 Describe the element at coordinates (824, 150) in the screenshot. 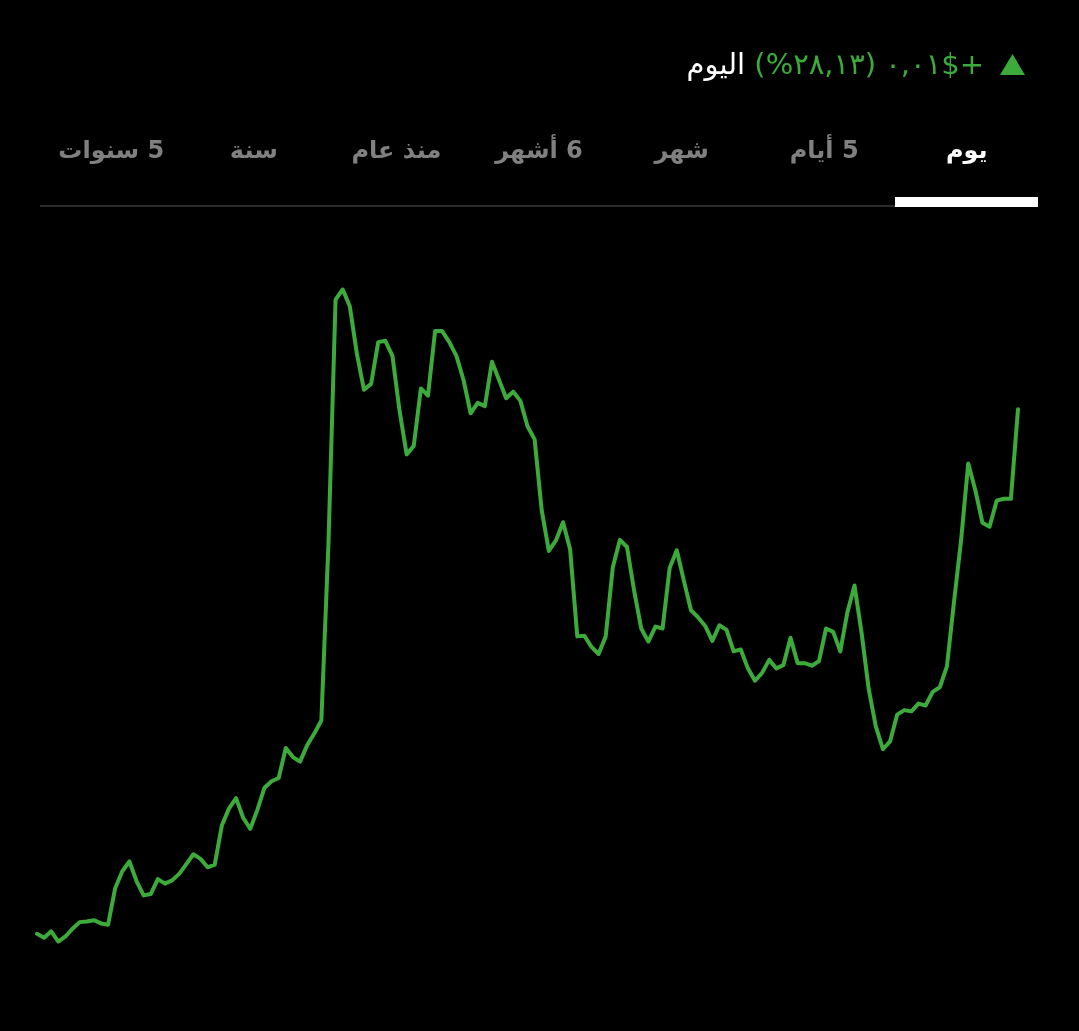

I see `text: 5 أيام` at that location.